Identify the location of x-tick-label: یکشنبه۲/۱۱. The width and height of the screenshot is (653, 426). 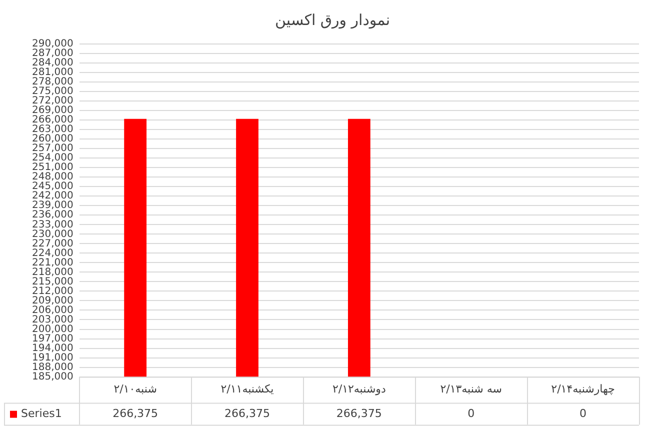
(247, 389).